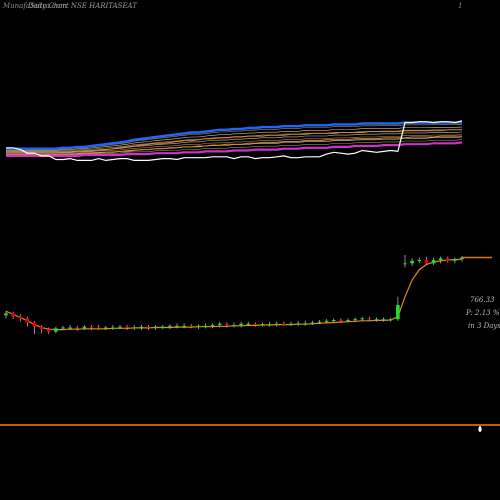  I want to click on indicator-panel, so click(234, 141).